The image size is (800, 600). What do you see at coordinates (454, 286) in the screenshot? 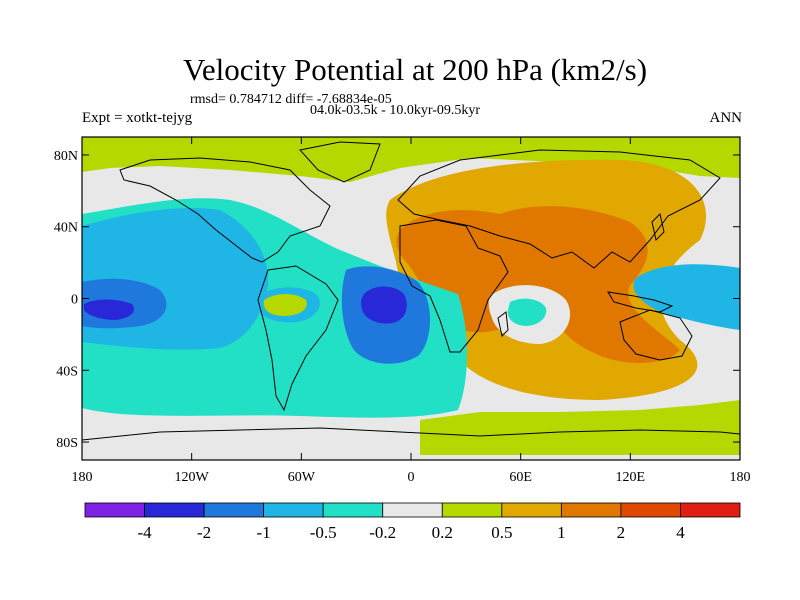
I see `coast-africa` at bounding box center [454, 286].